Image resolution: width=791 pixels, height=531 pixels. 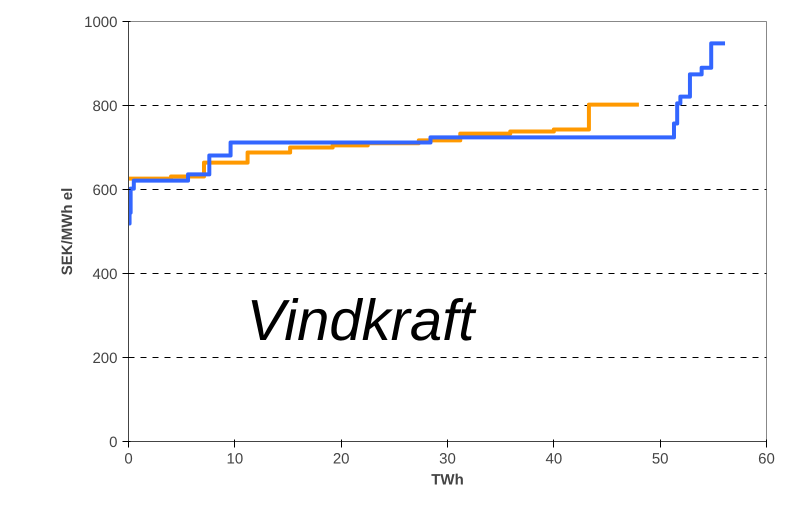 I want to click on x-tick-label: 30, so click(x=447, y=459).